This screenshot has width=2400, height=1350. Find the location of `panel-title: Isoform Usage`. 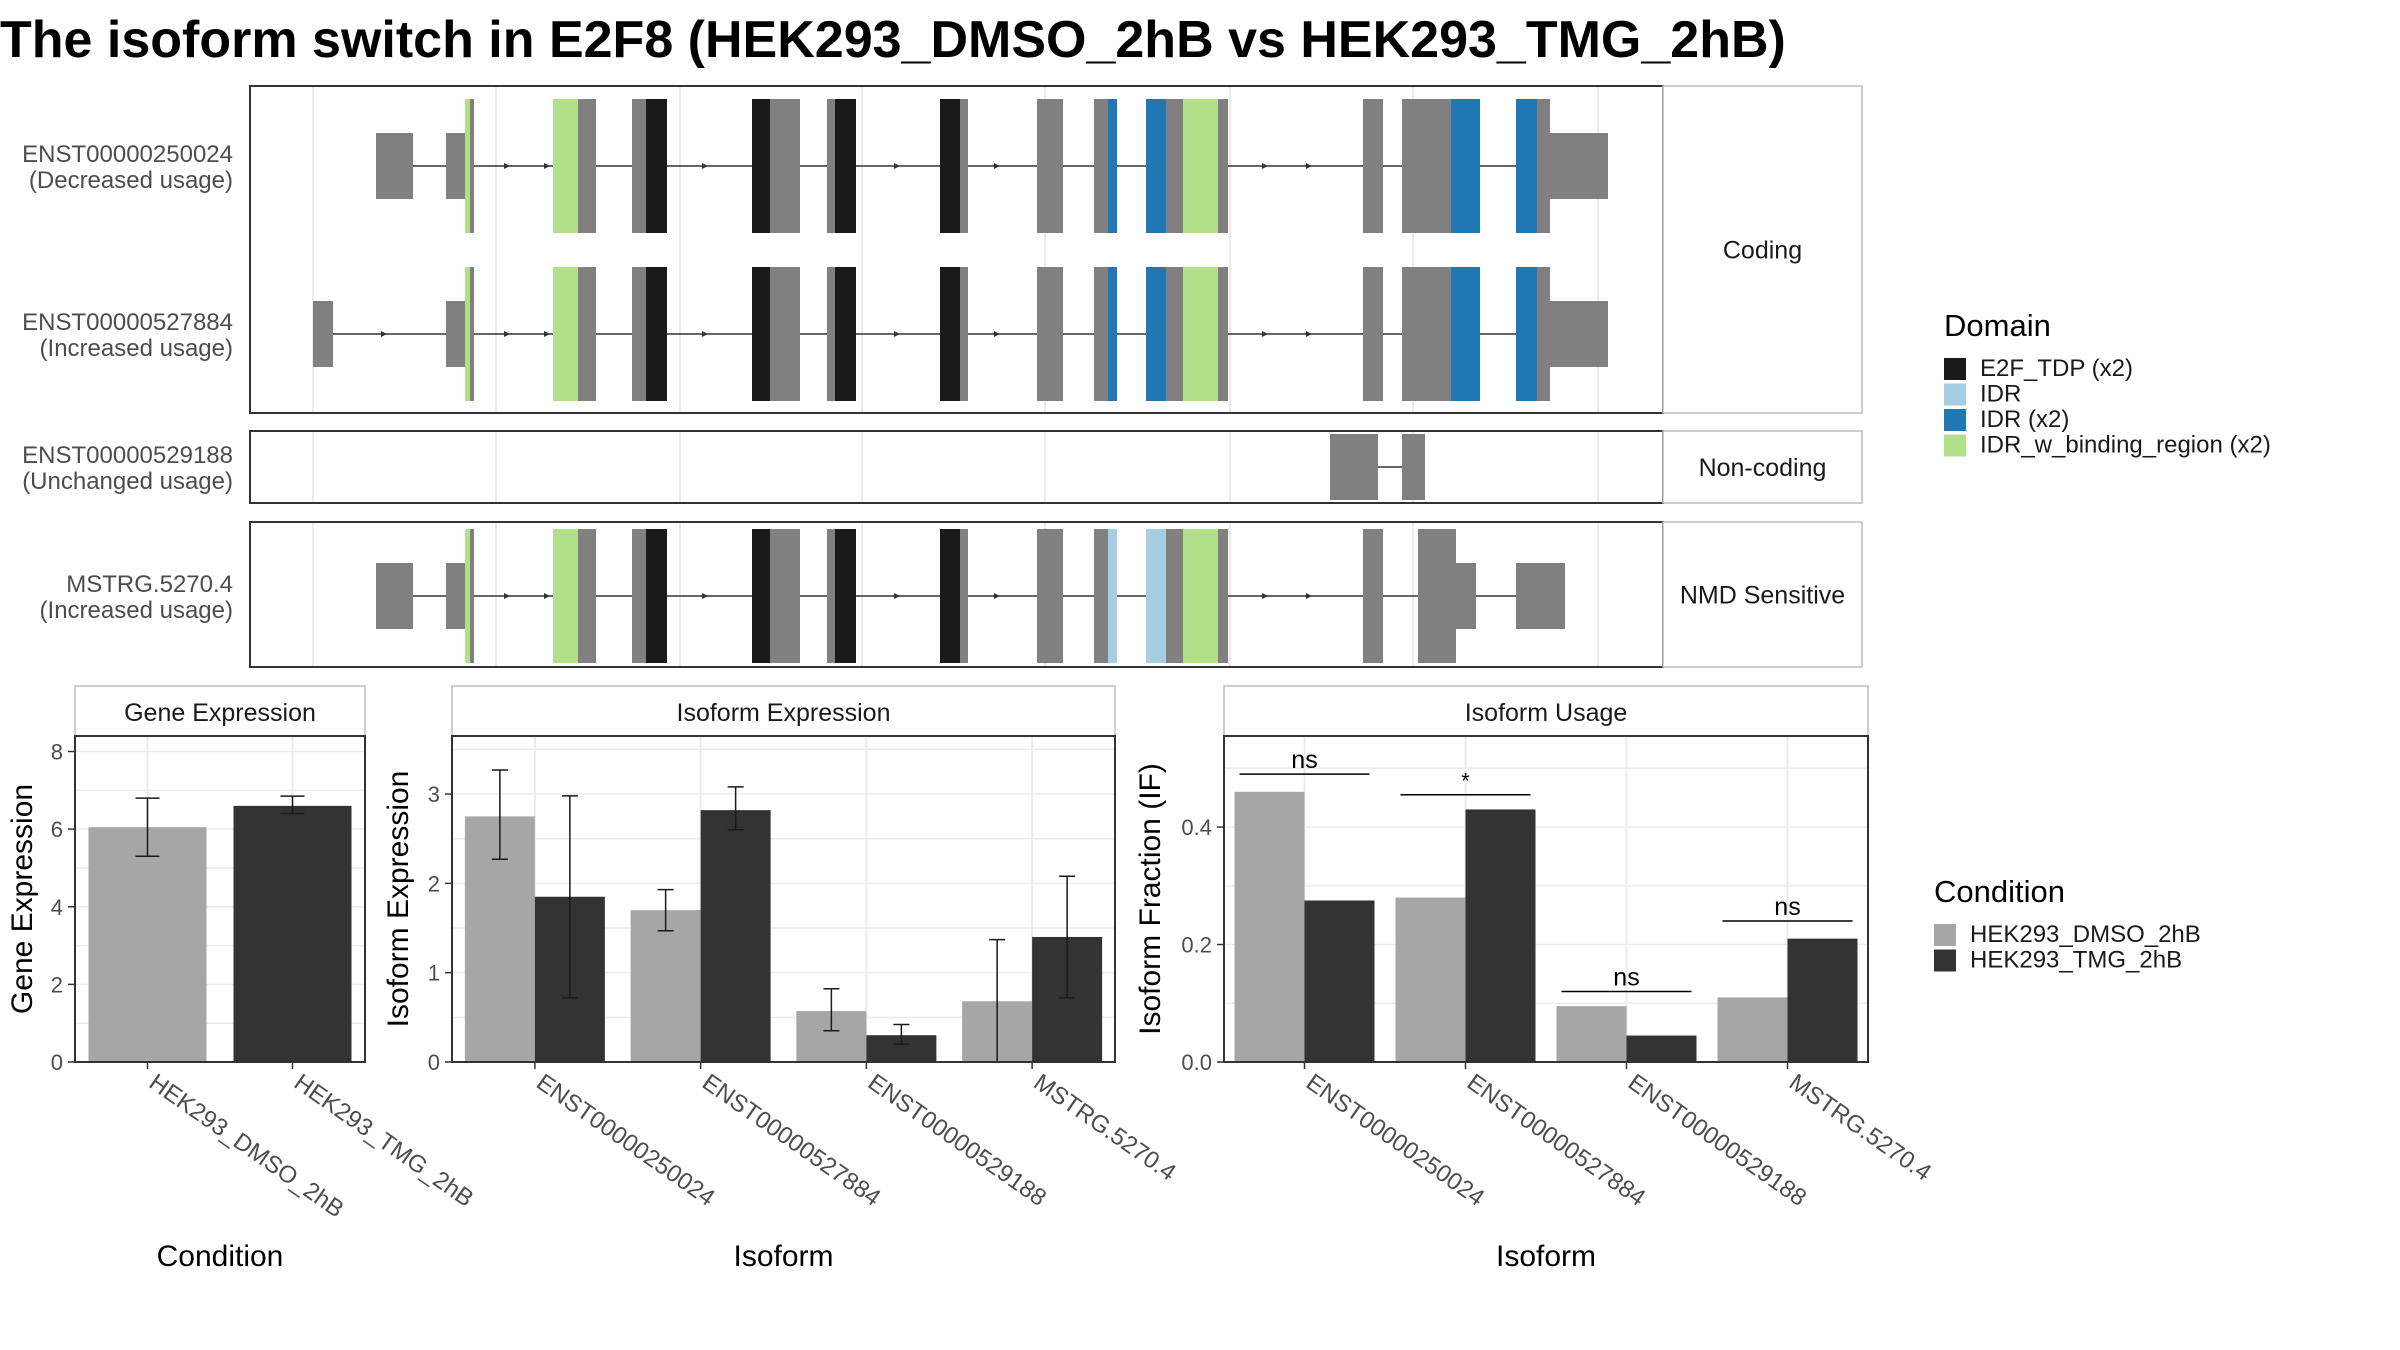

panel-title: Isoform Usage is located at coordinates (1546, 713).